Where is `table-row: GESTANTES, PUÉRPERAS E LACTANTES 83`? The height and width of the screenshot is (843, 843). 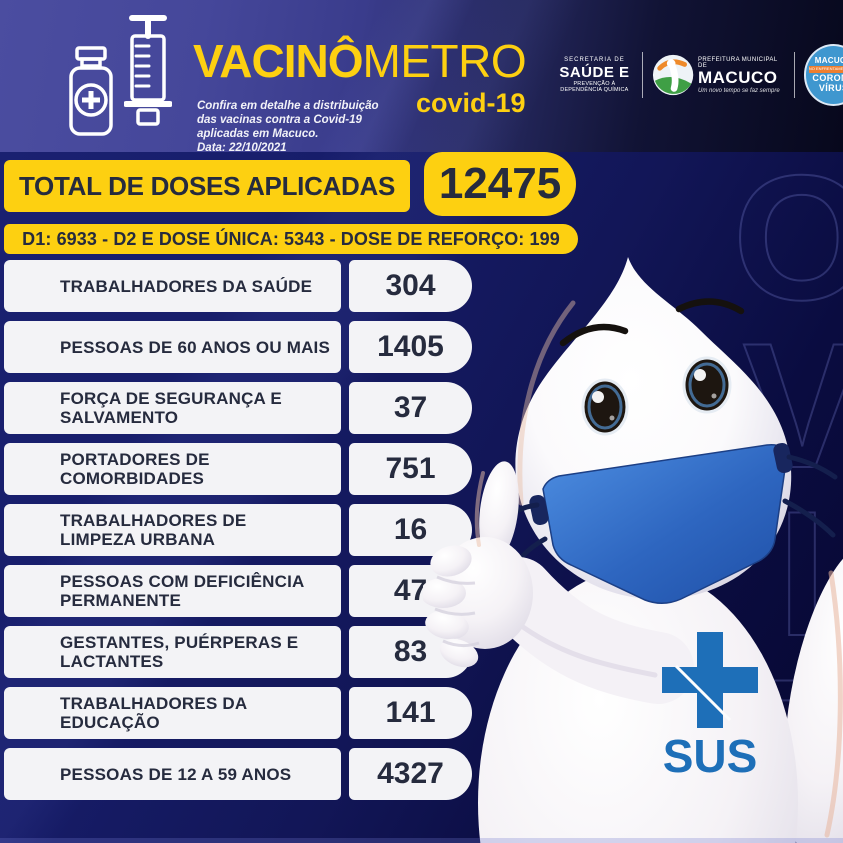 table-row: GESTANTES, PUÉRPERAS E LACTANTES 83 is located at coordinates (238, 652).